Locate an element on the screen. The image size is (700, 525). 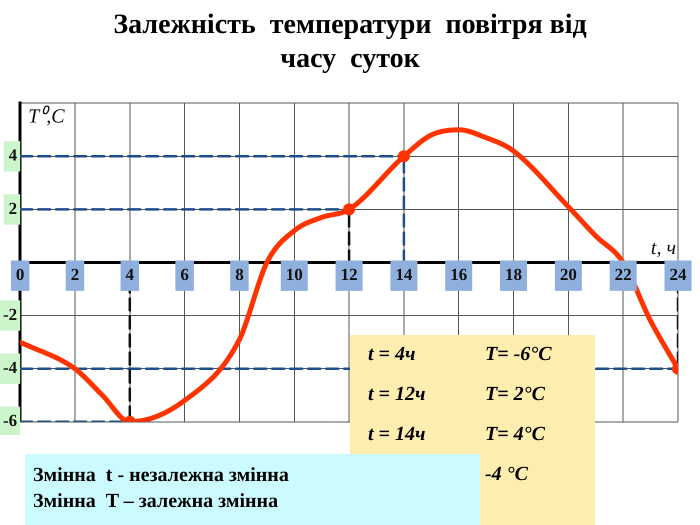
text: Змінна T – залежна змінна is located at coordinates (156, 501).